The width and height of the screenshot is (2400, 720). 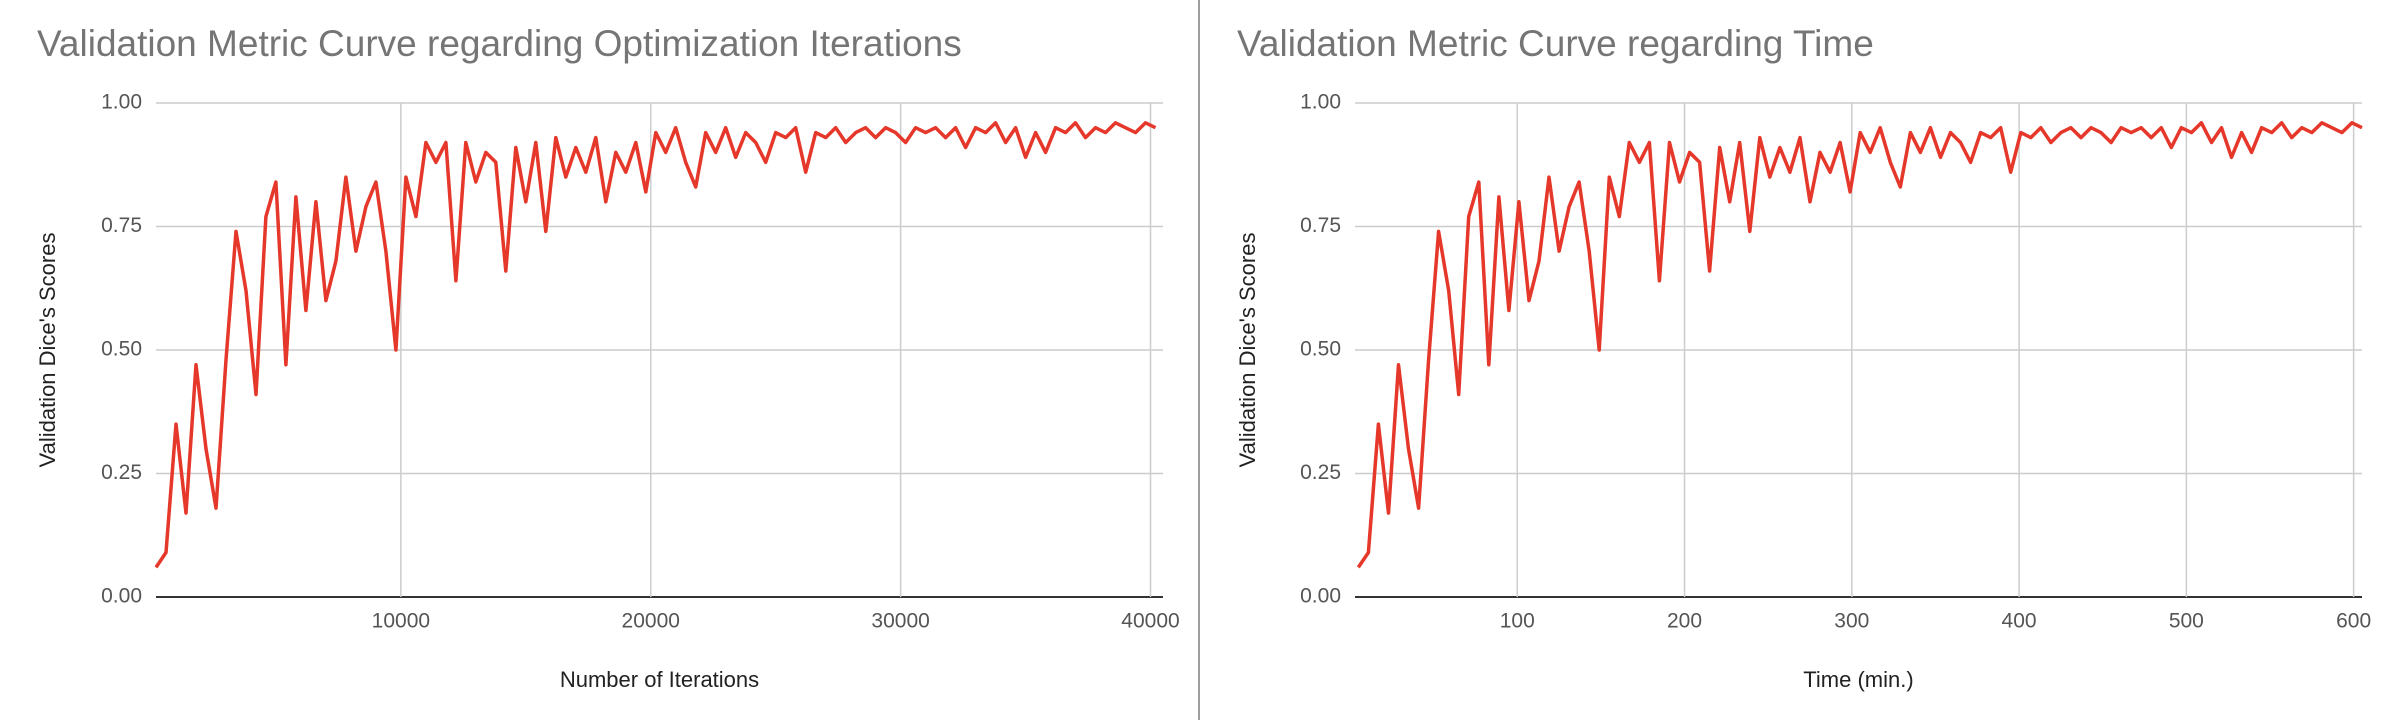 What do you see at coordinates (1517, 621) in the screenshot?
I see `x-tick-label: 100` at bounding box center [1517, 621].